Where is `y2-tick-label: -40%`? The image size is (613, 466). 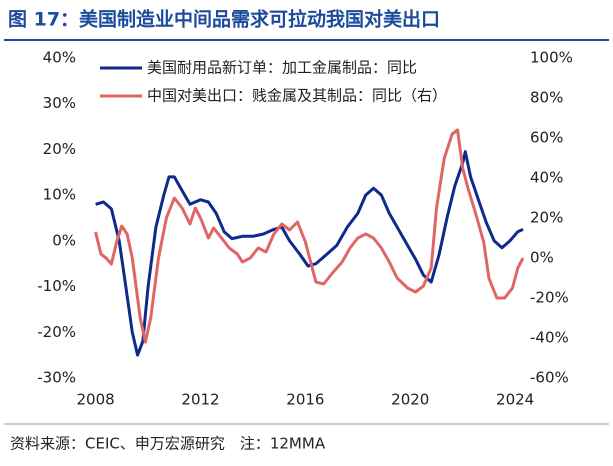 y2-tick-label: -40% is located at coordinates (549, 338).